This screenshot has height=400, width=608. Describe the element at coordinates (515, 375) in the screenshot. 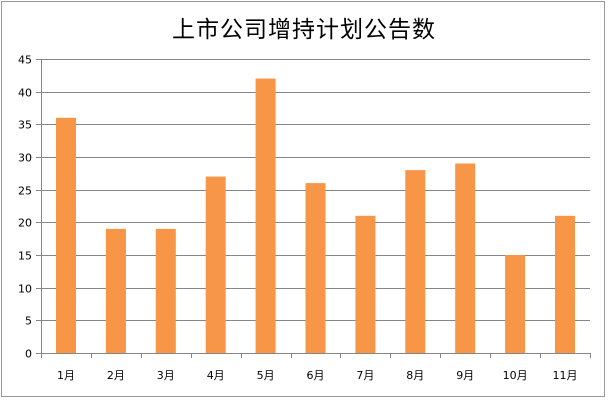

I see `x-tick-label: 10月` at that location.